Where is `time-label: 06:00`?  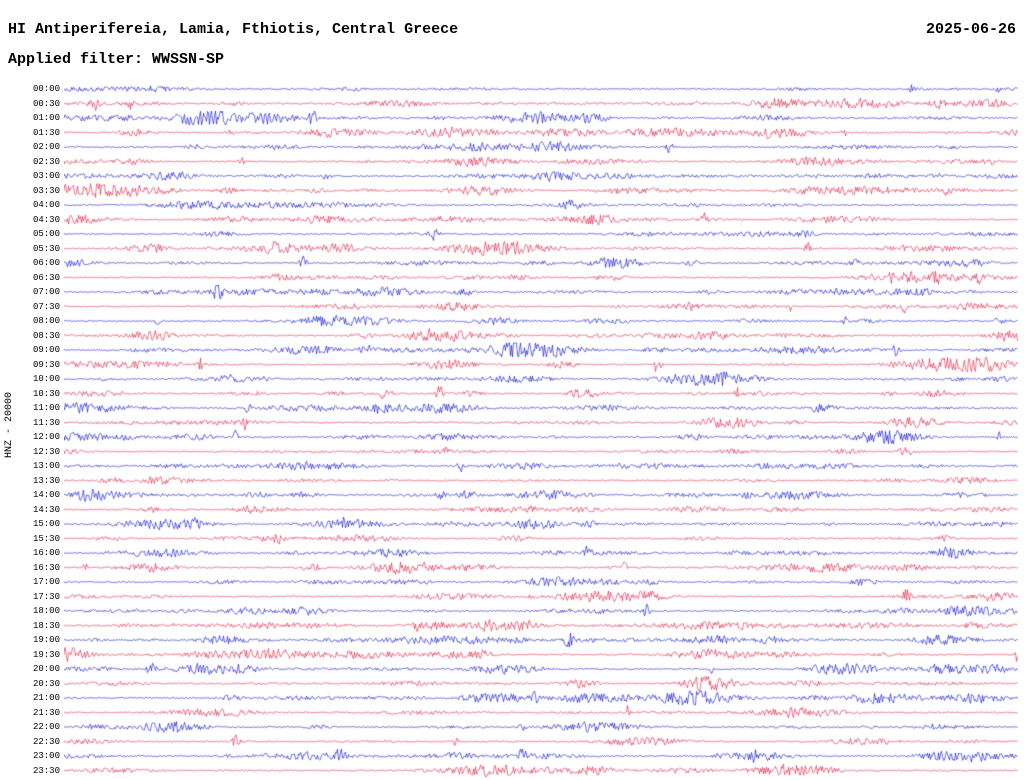
time-label: 06:00 is located at coordinates (46, 263).